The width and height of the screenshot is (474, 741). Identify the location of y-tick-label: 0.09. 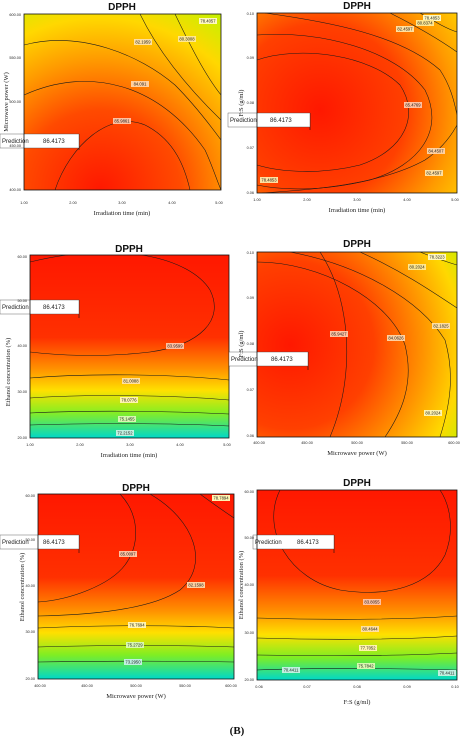
(250, 298).